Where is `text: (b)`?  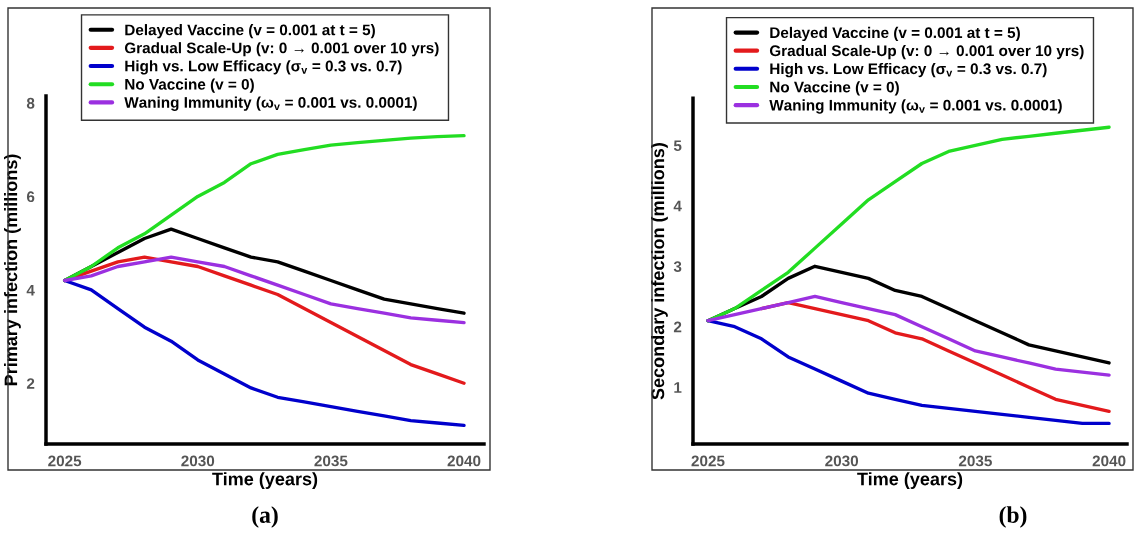 text: (b) is located at coordinates (1013, 517).